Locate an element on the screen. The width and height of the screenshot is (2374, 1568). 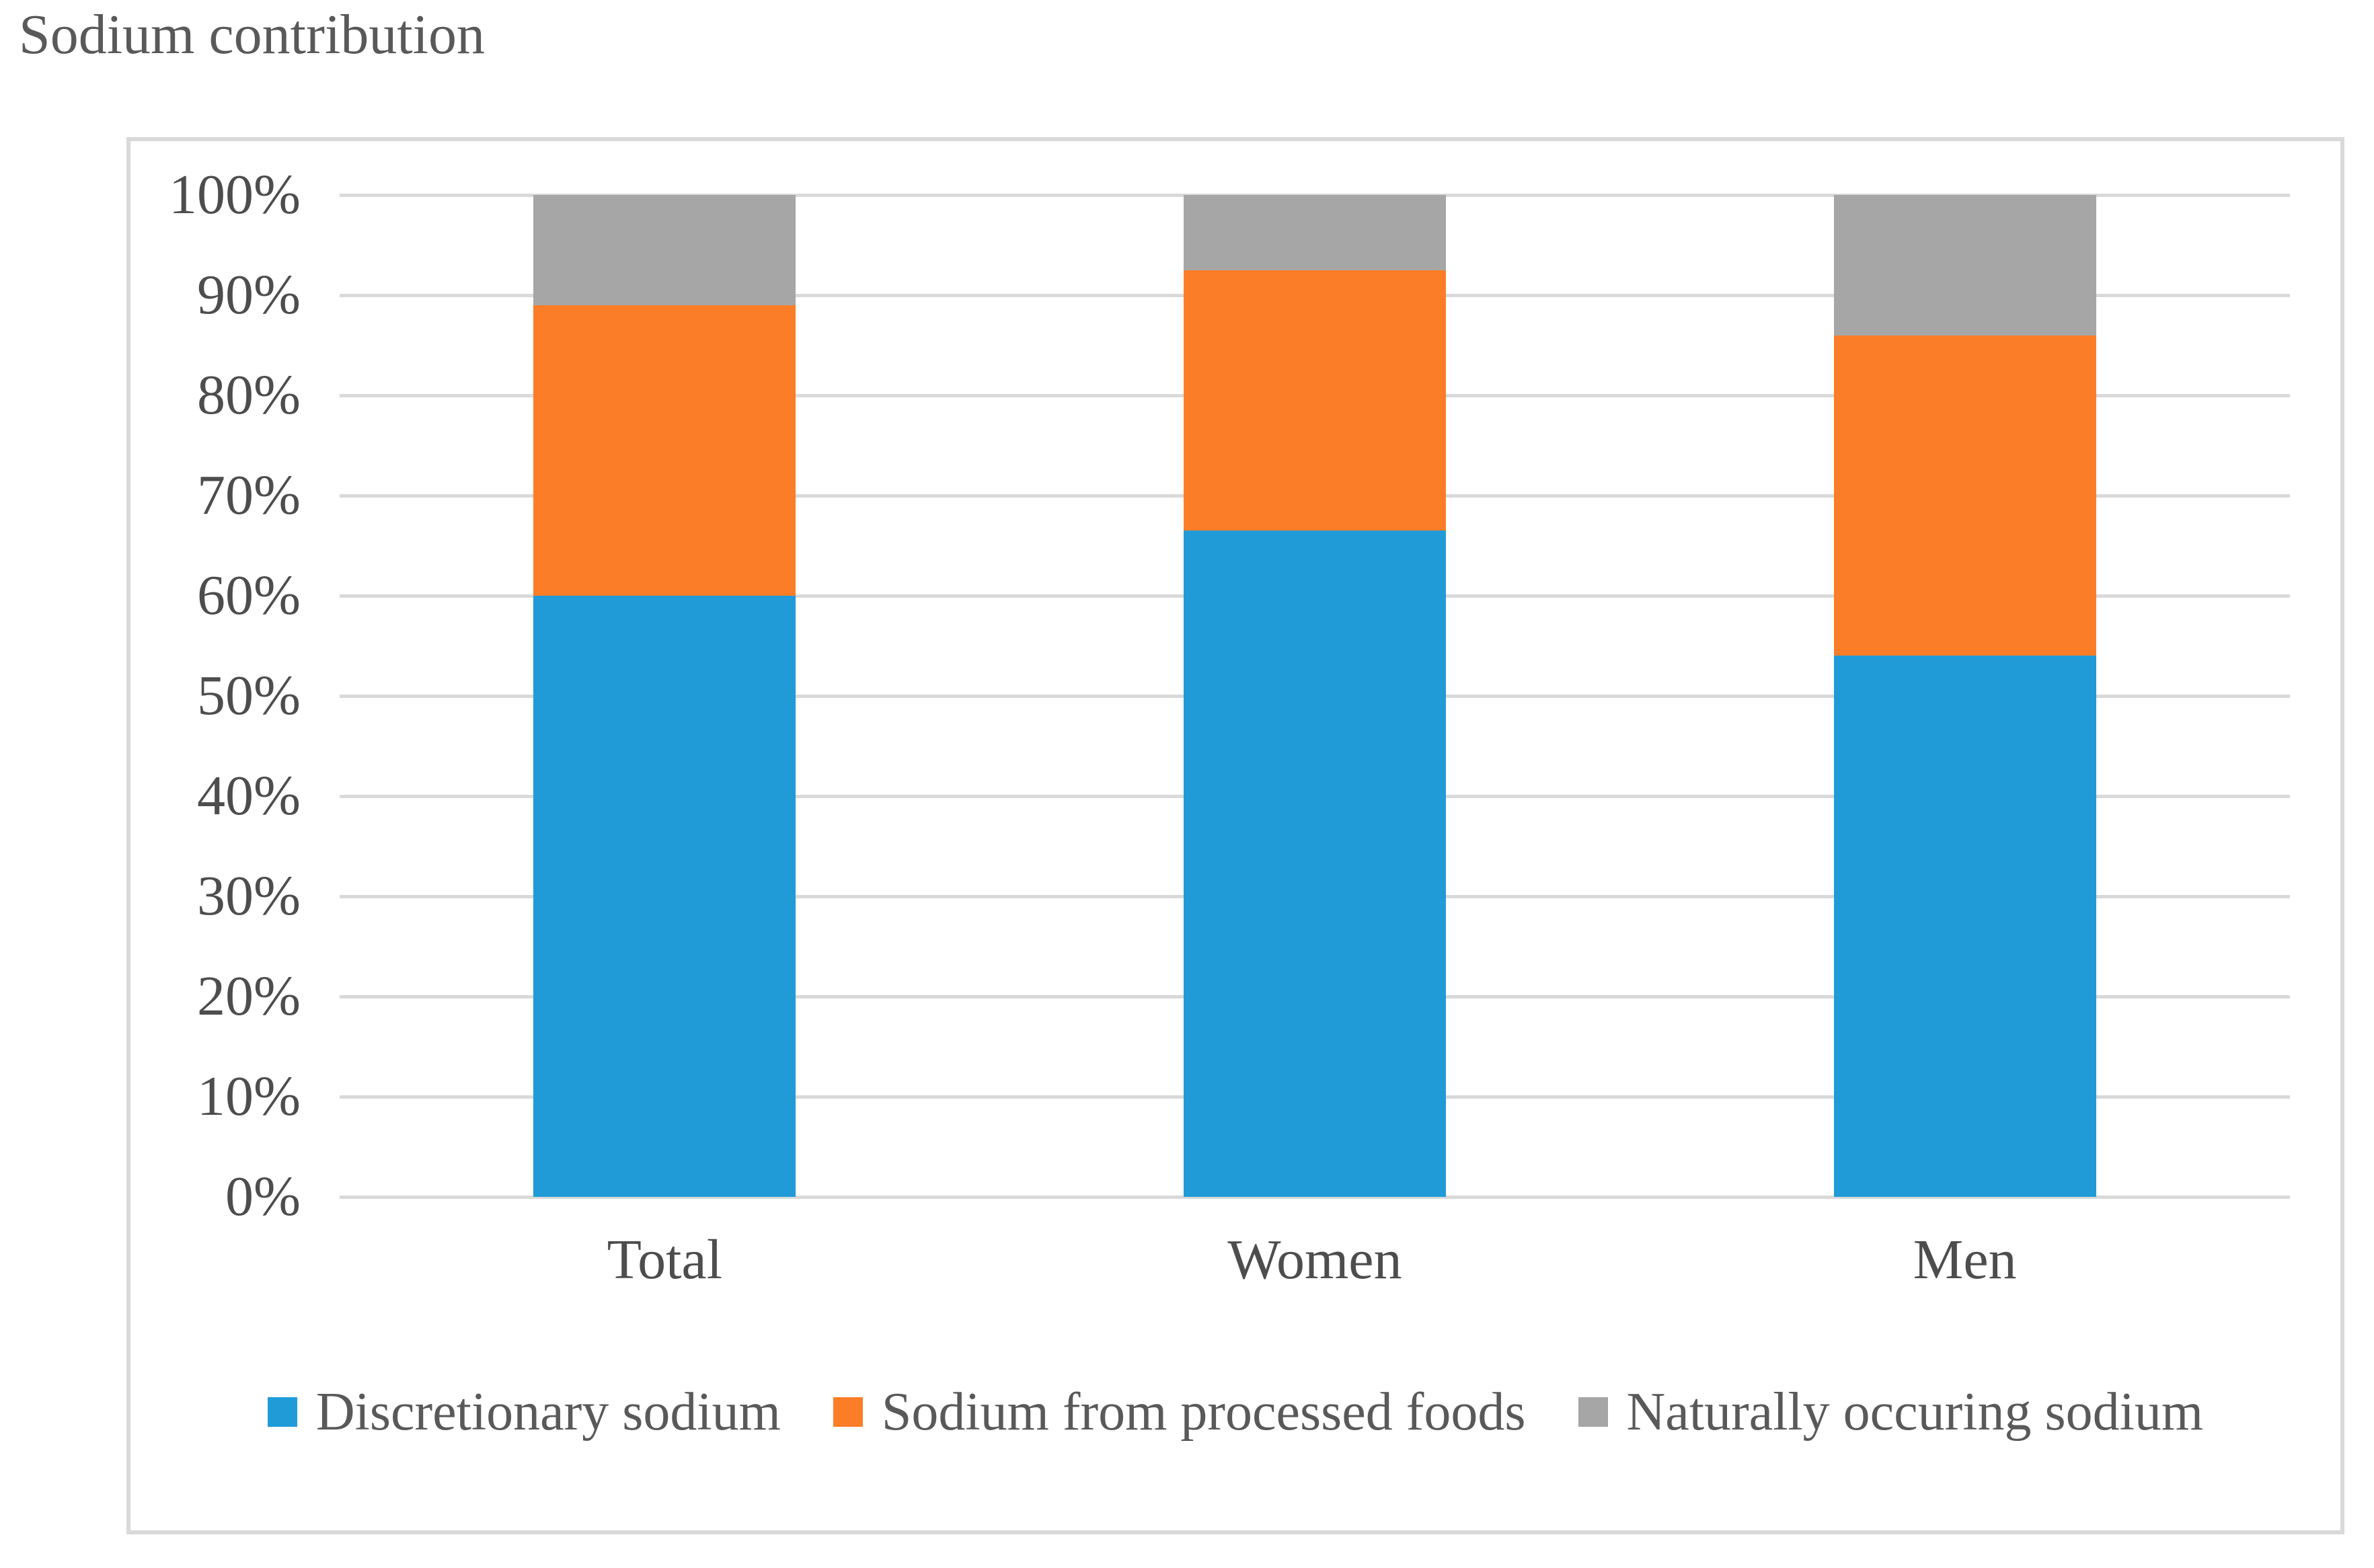
y-axis-tick-label: 30% is located at coordinates (249, 896).